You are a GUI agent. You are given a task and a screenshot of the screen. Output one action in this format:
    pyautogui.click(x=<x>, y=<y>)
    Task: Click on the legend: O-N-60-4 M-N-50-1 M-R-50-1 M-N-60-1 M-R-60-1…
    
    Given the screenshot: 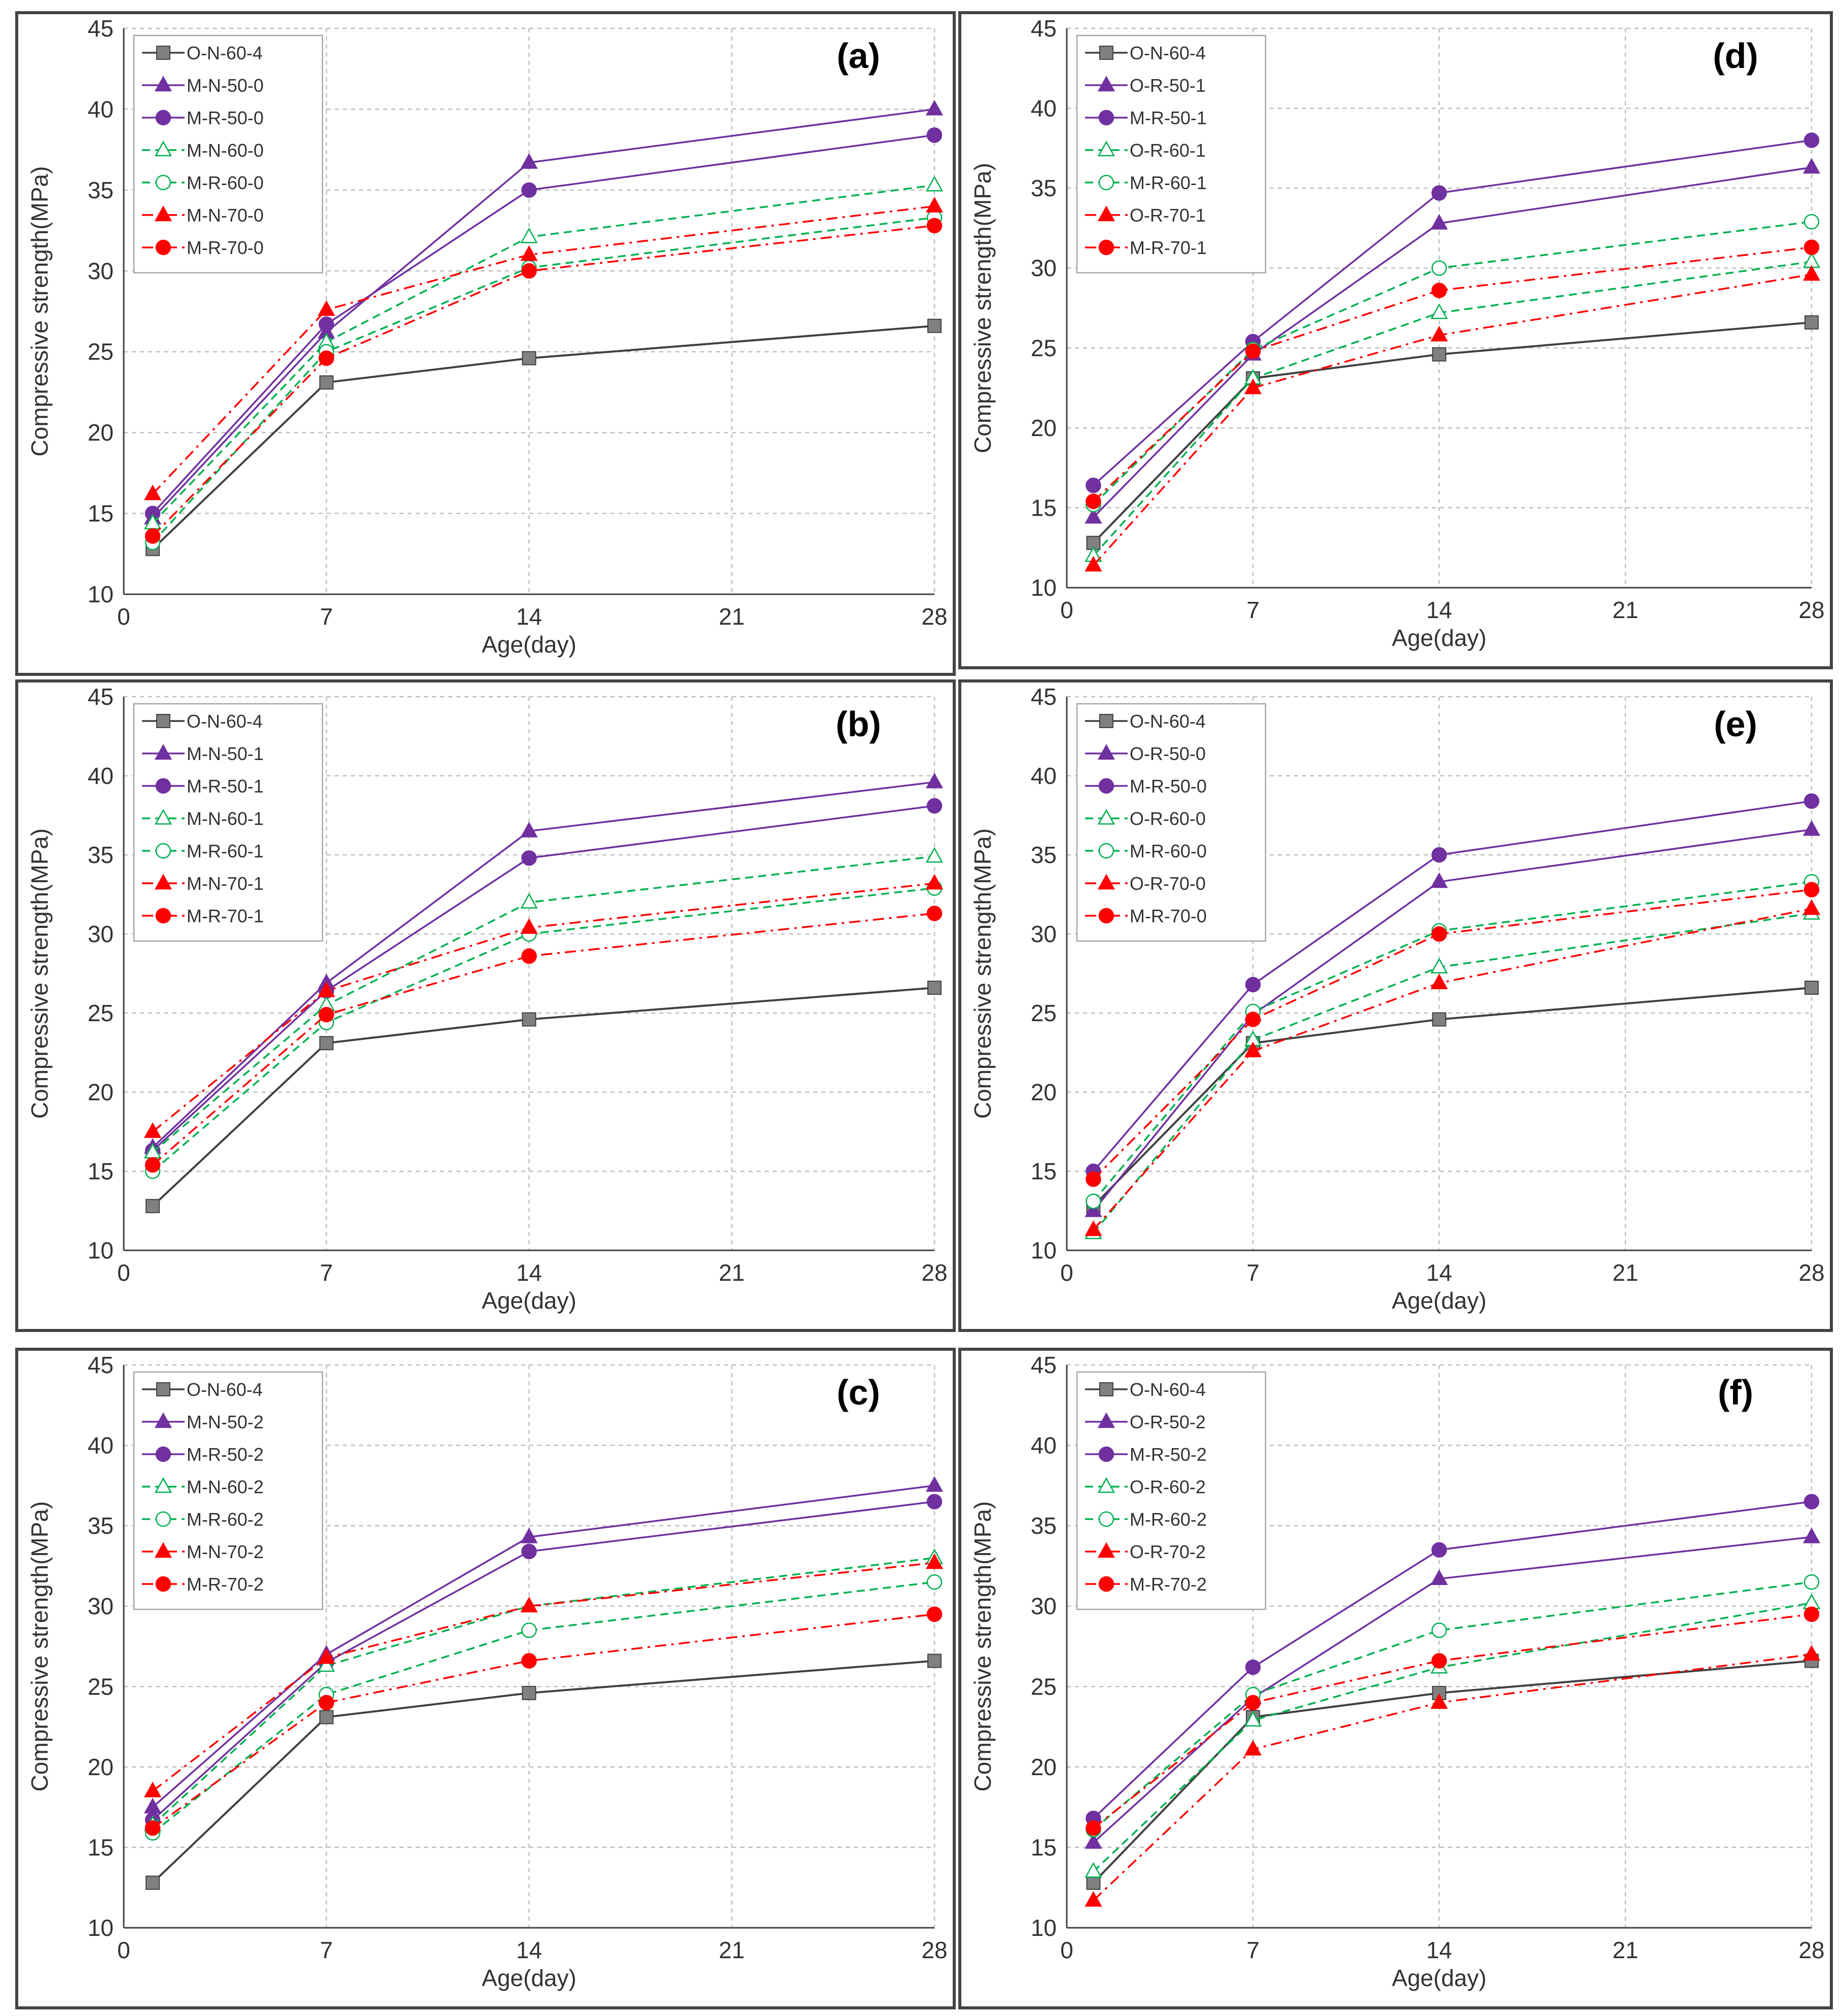 What is the action you would take?
    pyautogui.click(x=228, y=822)
    